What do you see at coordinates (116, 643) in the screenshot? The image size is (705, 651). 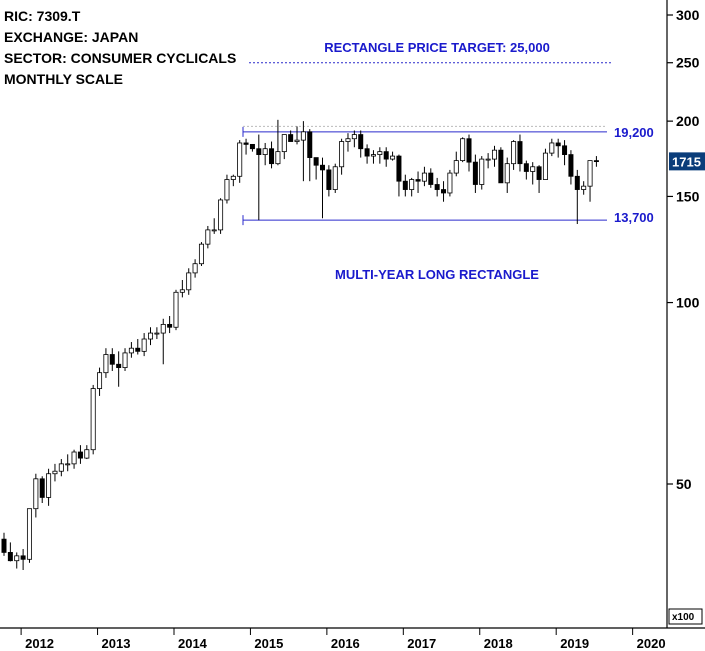 I see `x-tick-label: 2013` at bounding box center [116, 643].